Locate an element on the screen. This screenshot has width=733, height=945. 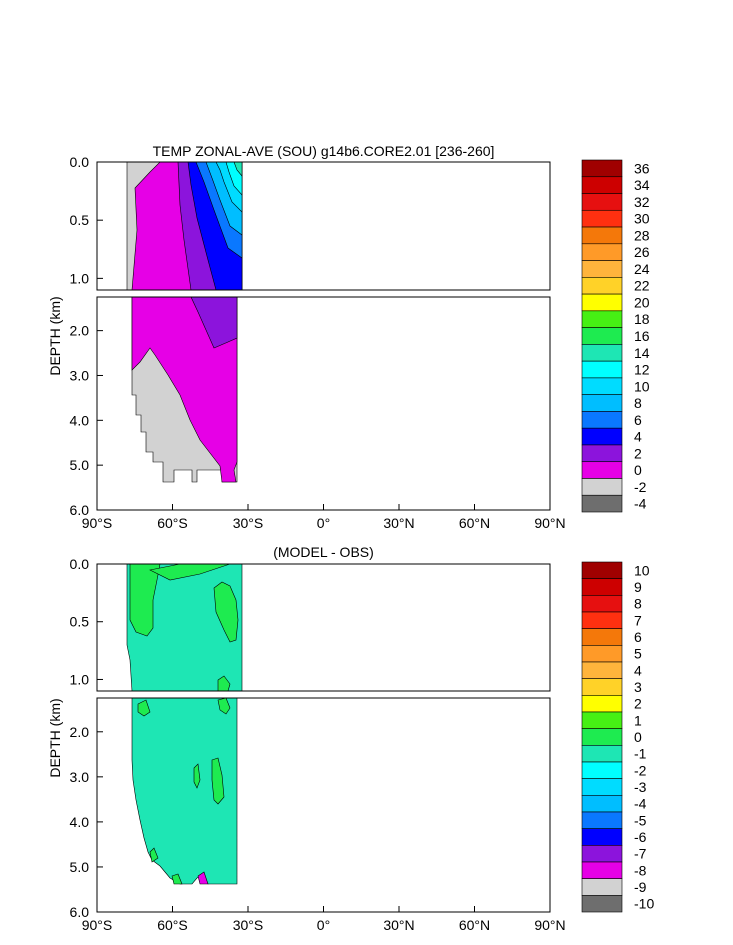
colorbar-label: 3 is located at coordinates (638, 687).